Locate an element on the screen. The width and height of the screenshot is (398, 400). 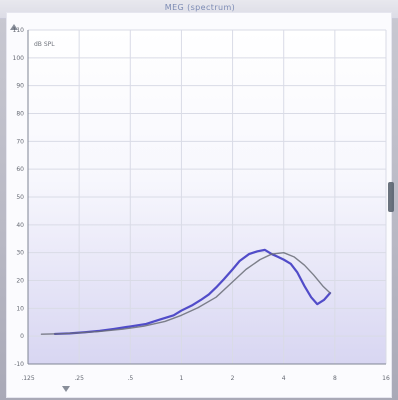
x-tick-label: 8 is located at coordinates (335, 378).